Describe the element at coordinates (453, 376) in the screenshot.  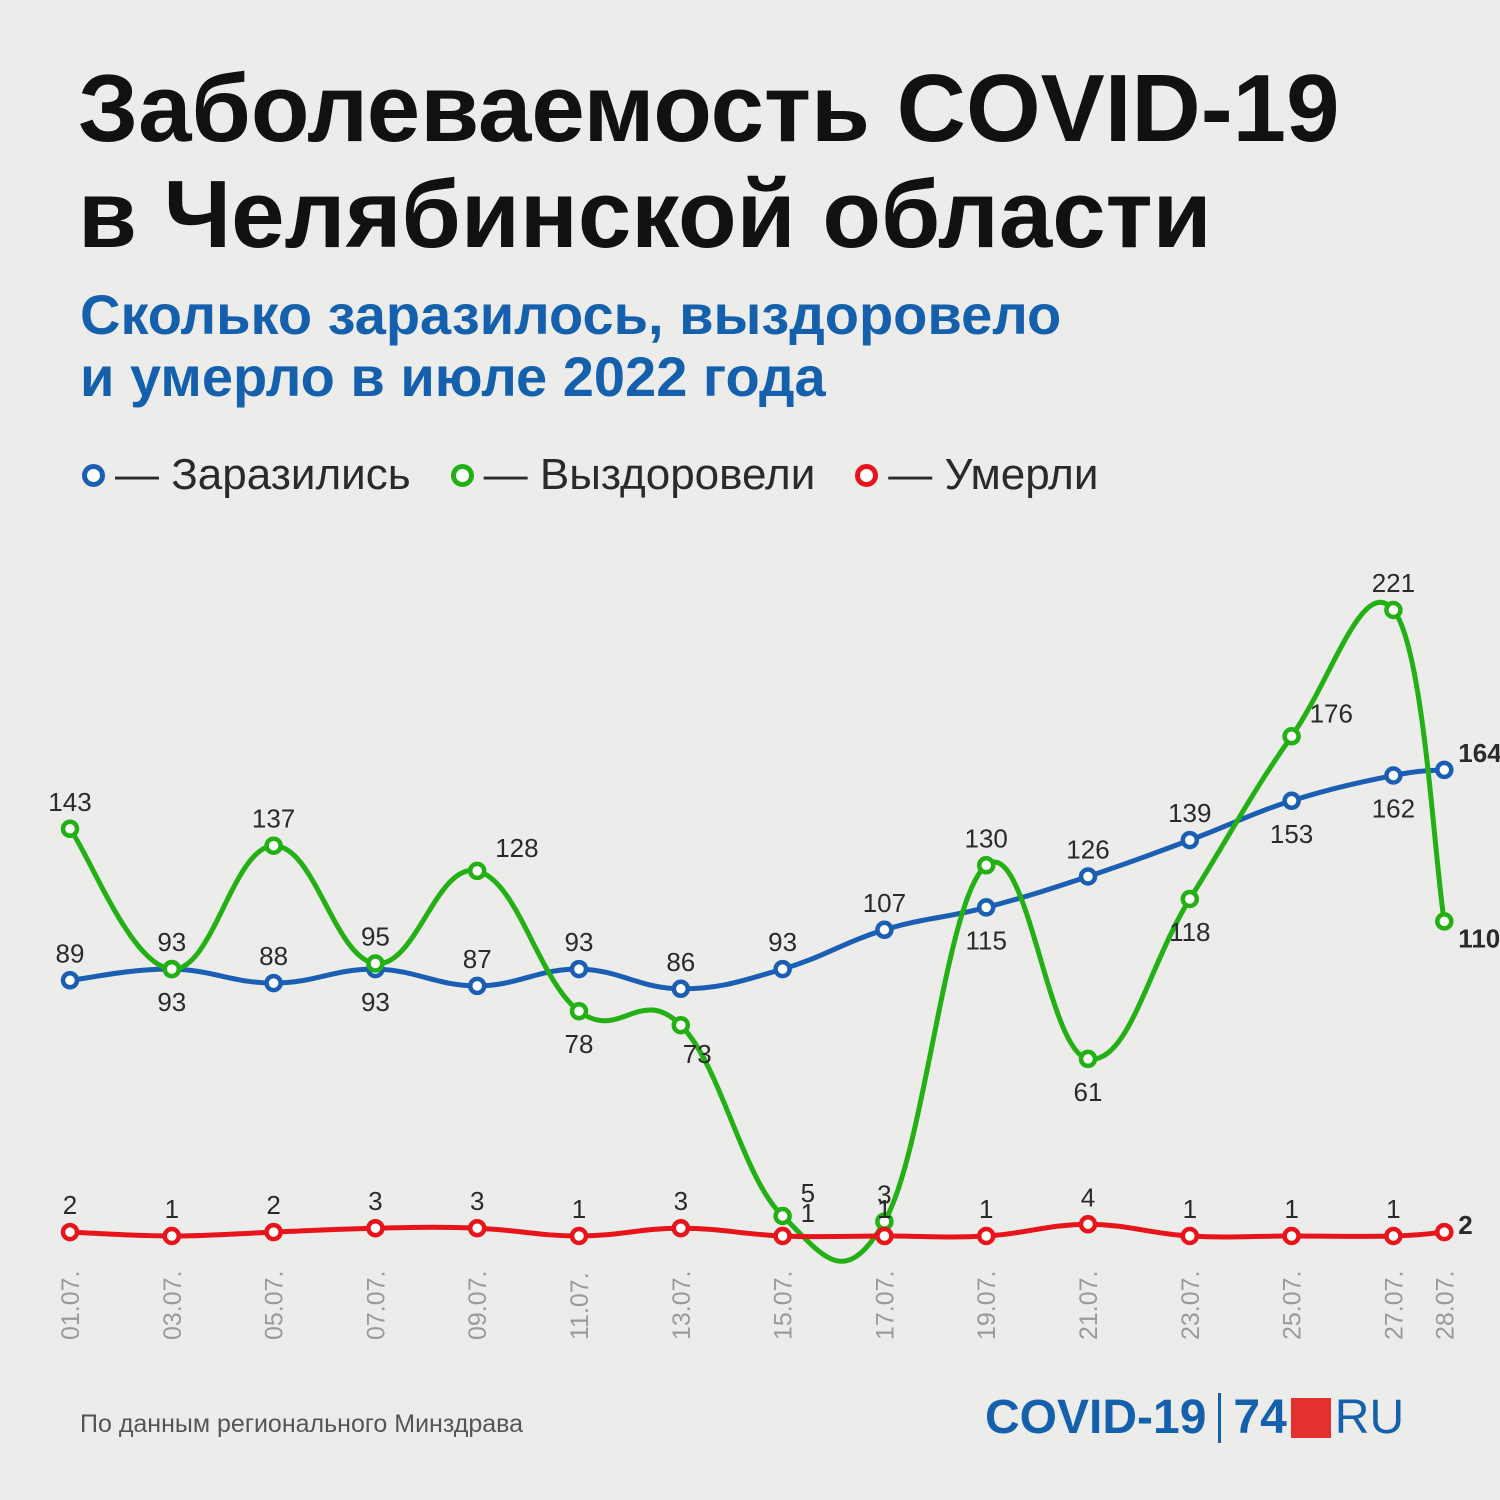
I see `subtitle-line-2: и умерло в июле 2022 года` at that location.